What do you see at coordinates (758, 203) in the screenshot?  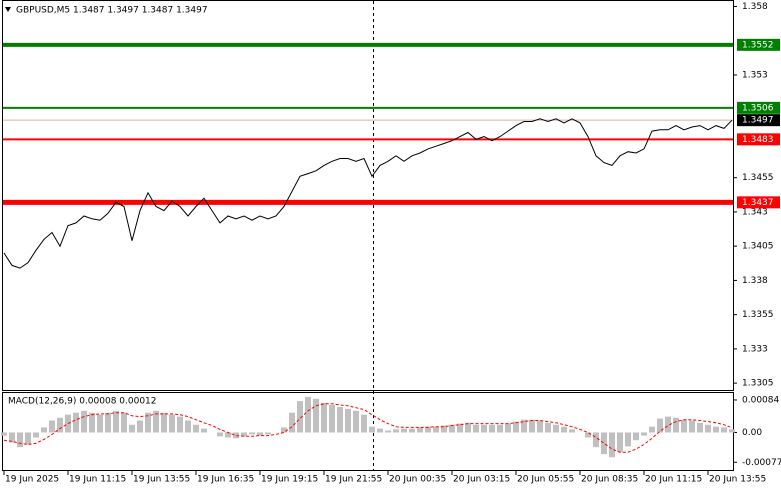 I see `level-label: 1.3437` at bounding box center [758, 203].